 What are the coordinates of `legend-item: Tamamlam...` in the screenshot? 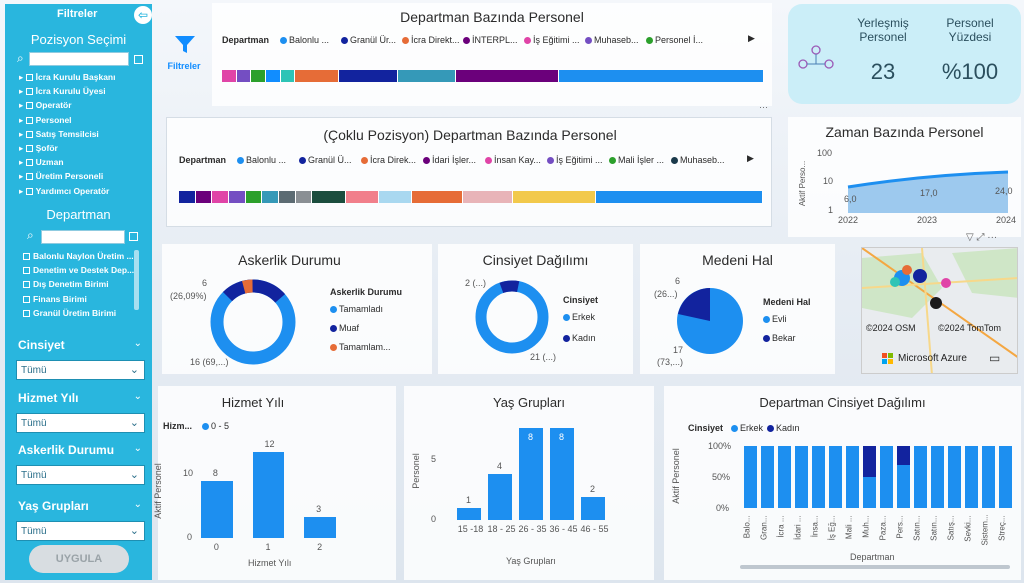 It's located at (360, 347).